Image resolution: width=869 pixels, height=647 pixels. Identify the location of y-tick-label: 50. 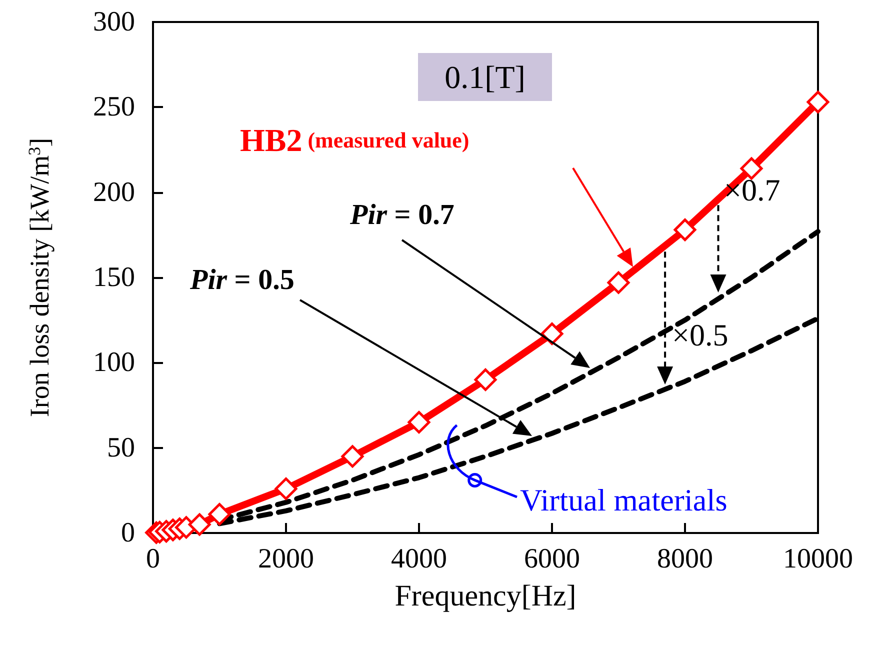
(121, 448).